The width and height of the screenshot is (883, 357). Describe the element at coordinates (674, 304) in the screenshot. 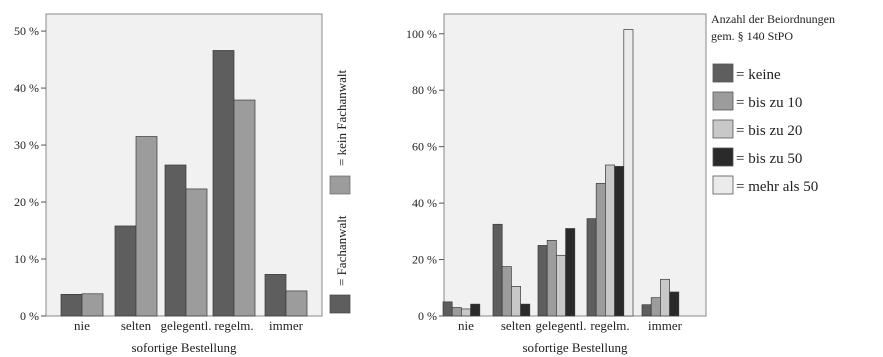

I see `bar-immer-s3` at that location.